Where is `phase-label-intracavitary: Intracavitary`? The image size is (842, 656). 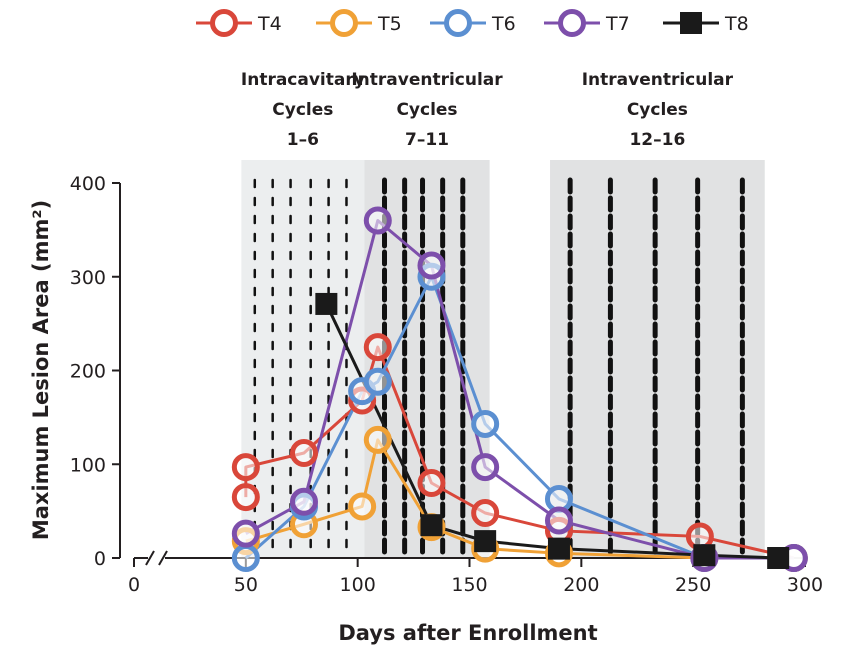
phase-label-intracavitary: Intracavitary is located at coordinates (303, 80).